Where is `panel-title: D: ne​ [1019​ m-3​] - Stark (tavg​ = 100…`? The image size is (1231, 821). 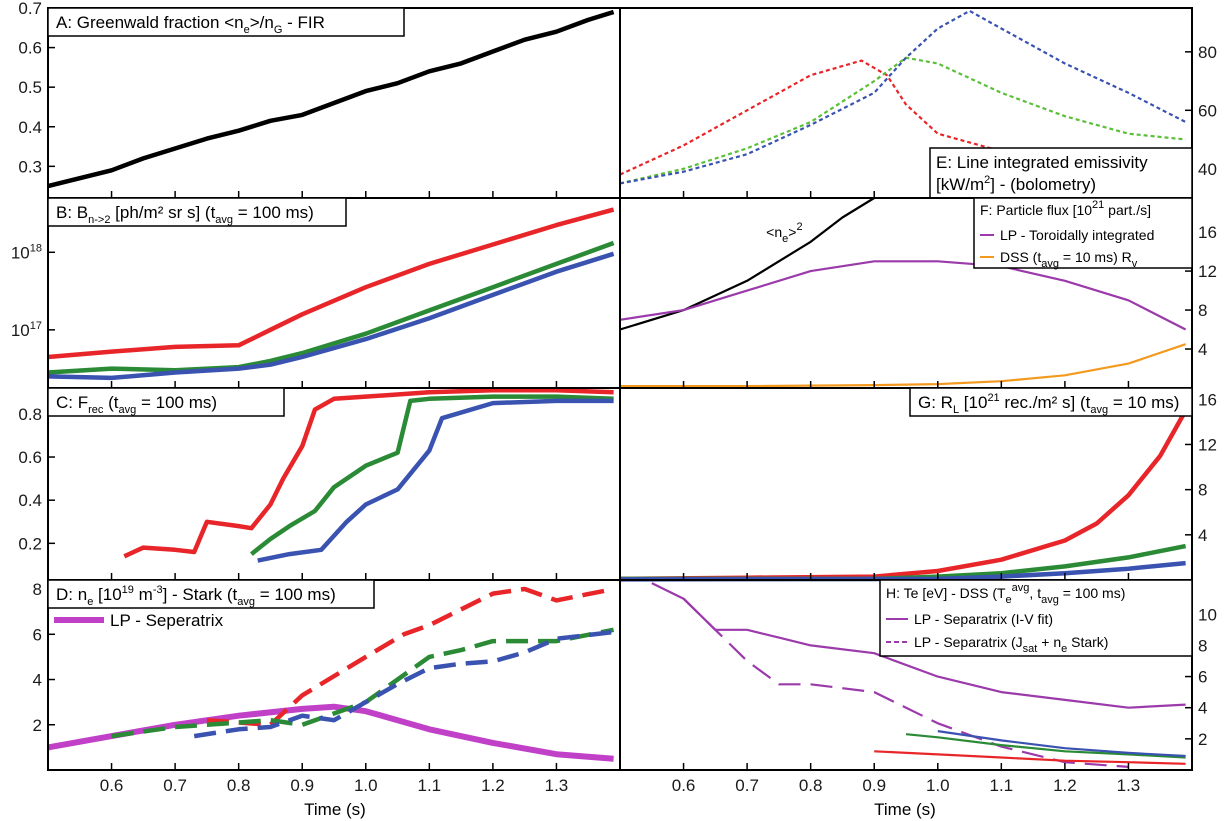
panel-title: D: ne​ [1019​ m-3​] - Stark (tavg​ = 100… is located at coordinates (196, 596).